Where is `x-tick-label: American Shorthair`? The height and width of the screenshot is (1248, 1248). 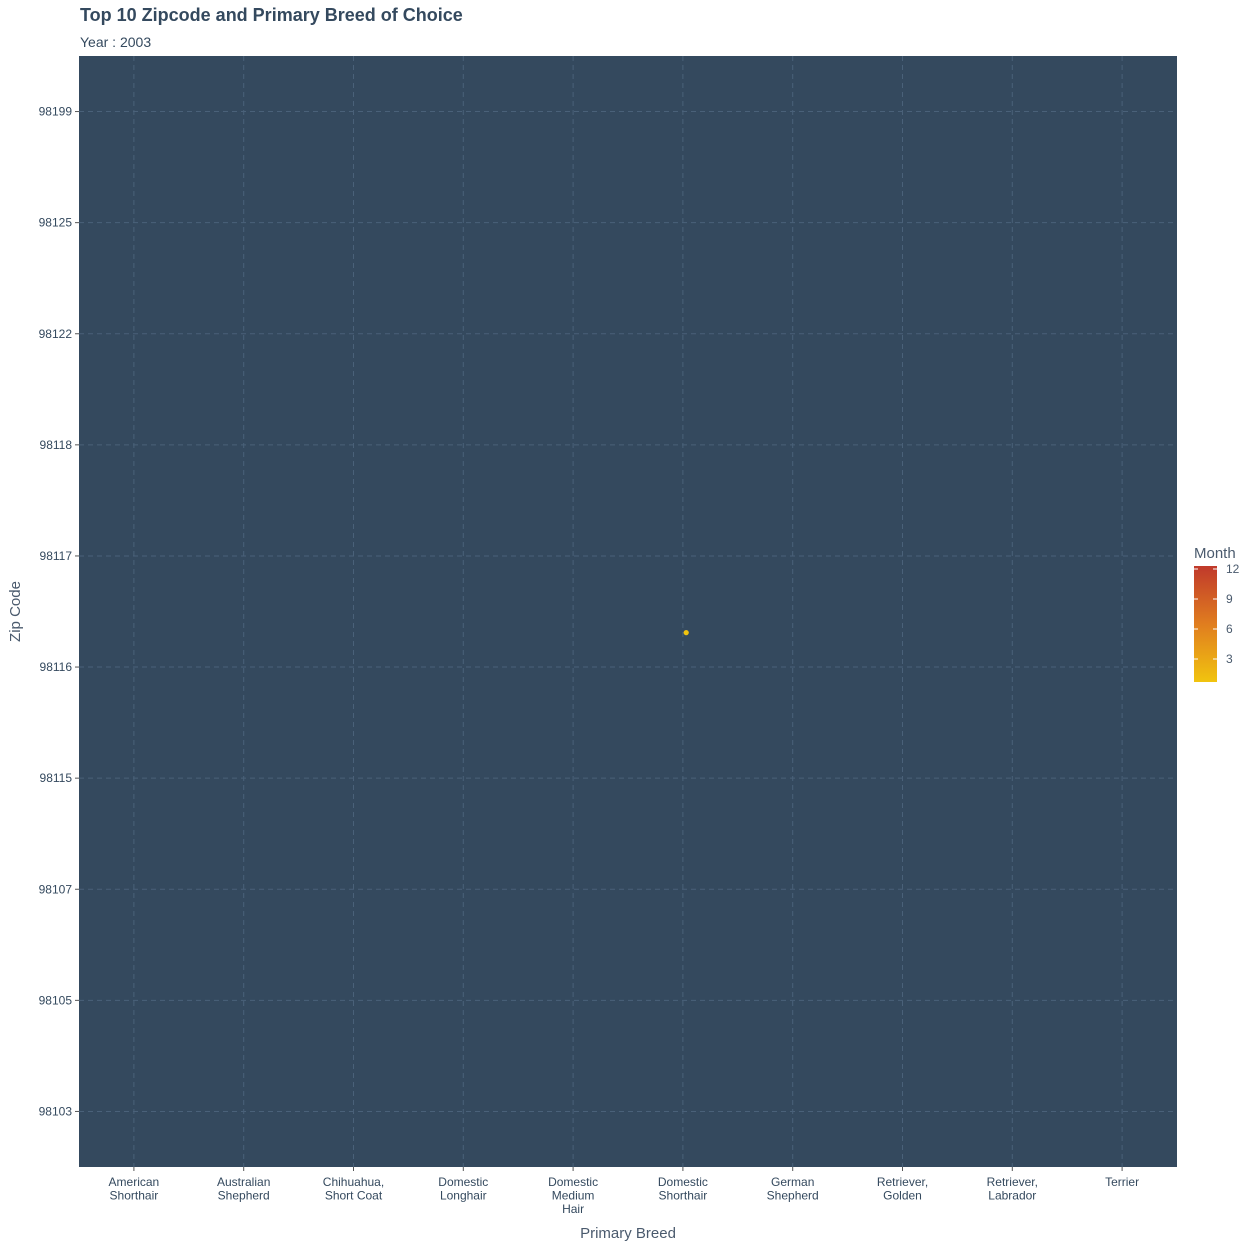
x-tick-label: American Shorthair is located at coordinates (134, 1189).